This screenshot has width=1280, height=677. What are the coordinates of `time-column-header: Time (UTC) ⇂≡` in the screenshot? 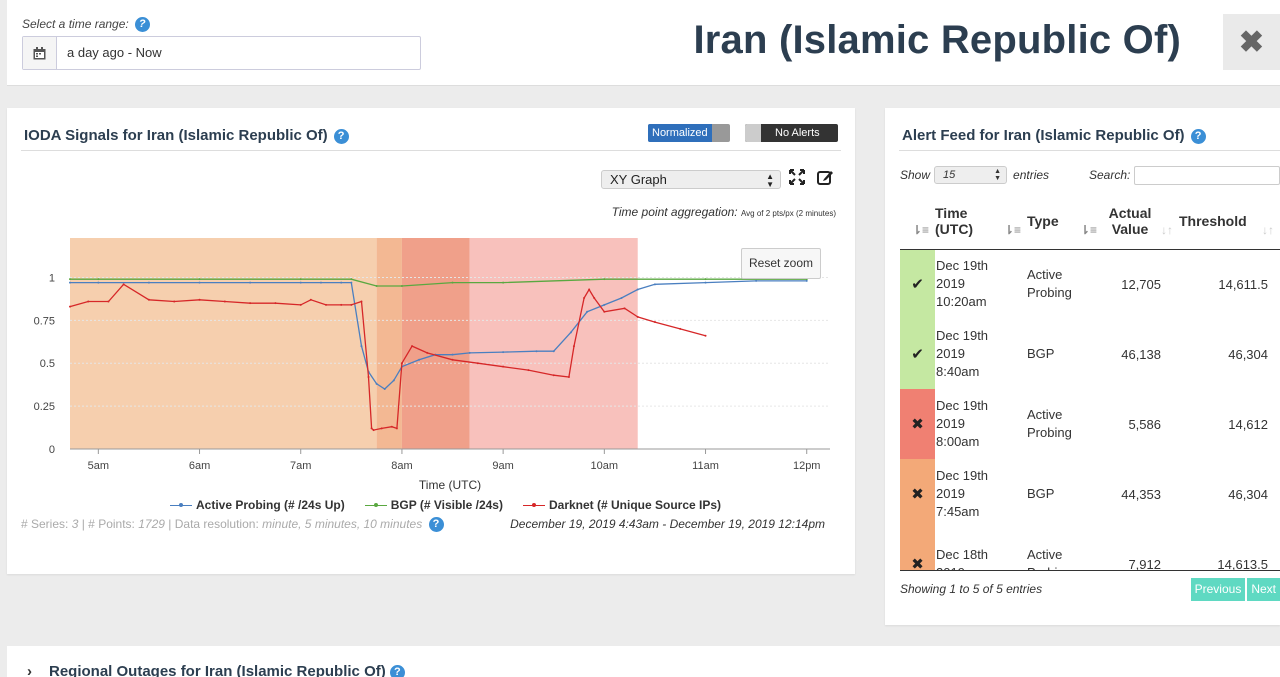 It's located at (981, 222).